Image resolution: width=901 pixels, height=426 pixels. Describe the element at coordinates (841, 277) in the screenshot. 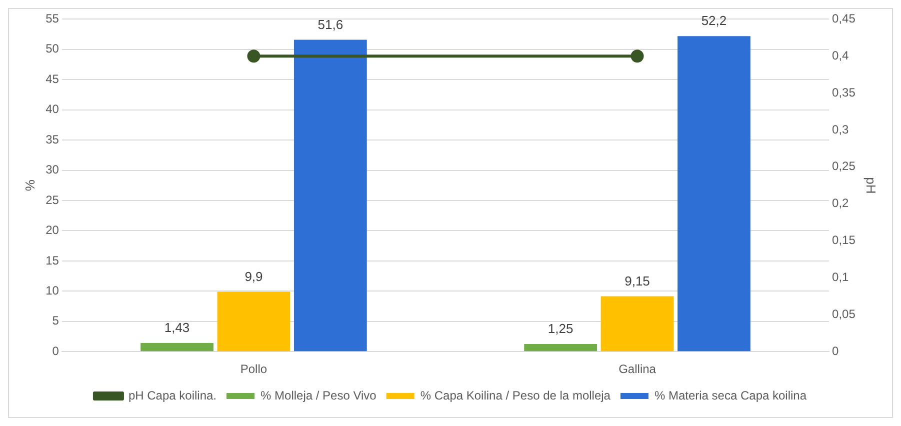

I see `y2-tick-label: 0,1` at that location.